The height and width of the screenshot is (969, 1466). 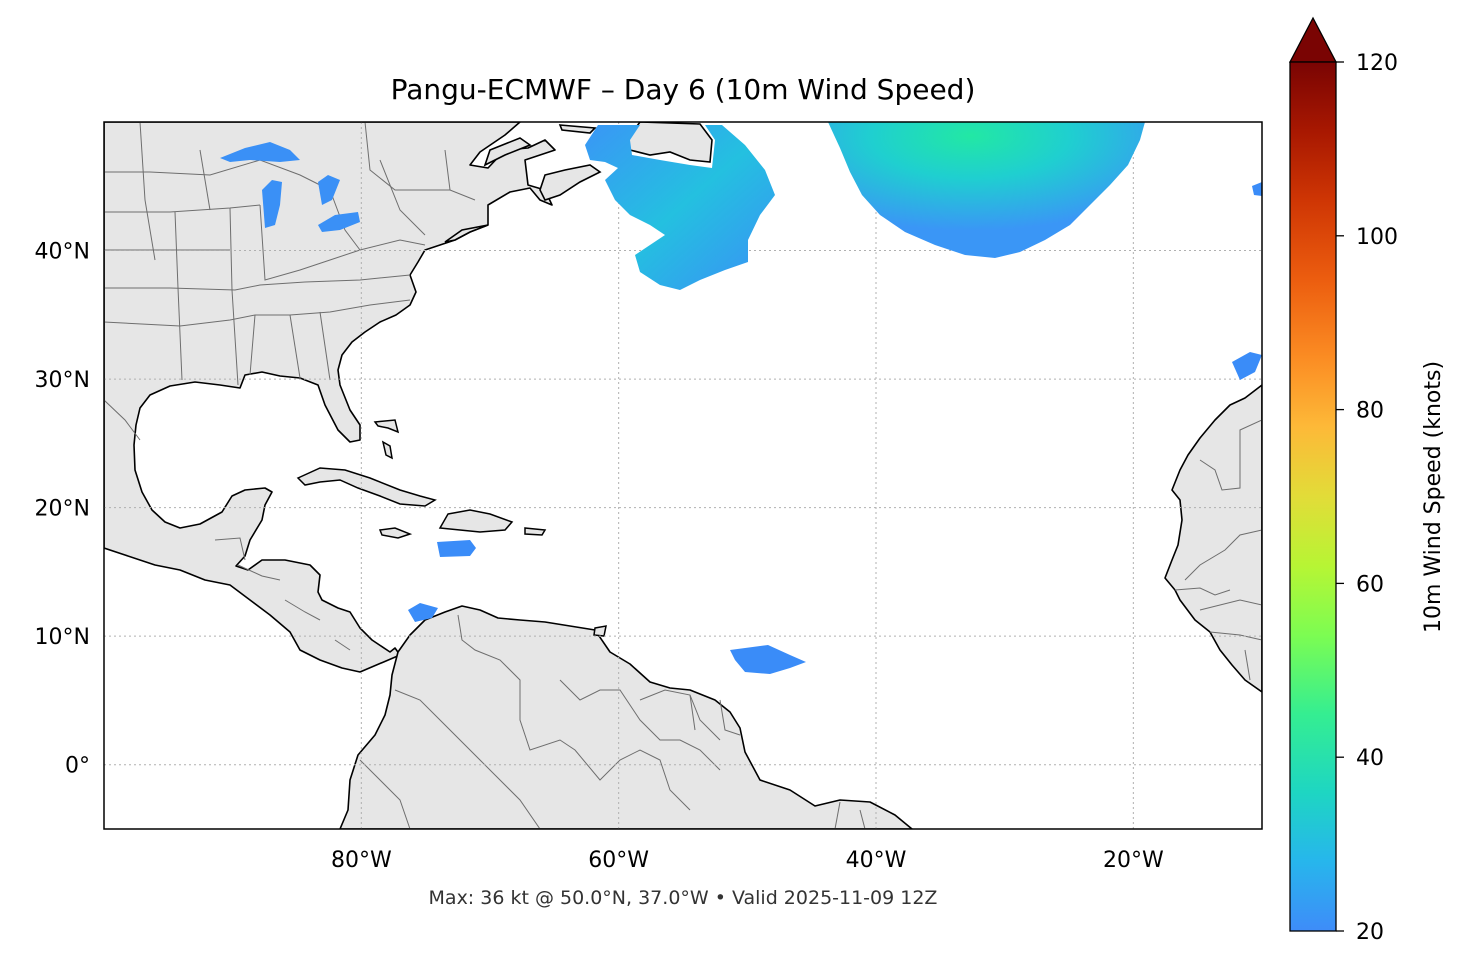 What do you see at coordinates (1370, 932) in the screenshot?
I see `colorbar-tick-label: 20` at bounding box center [1370, 932].